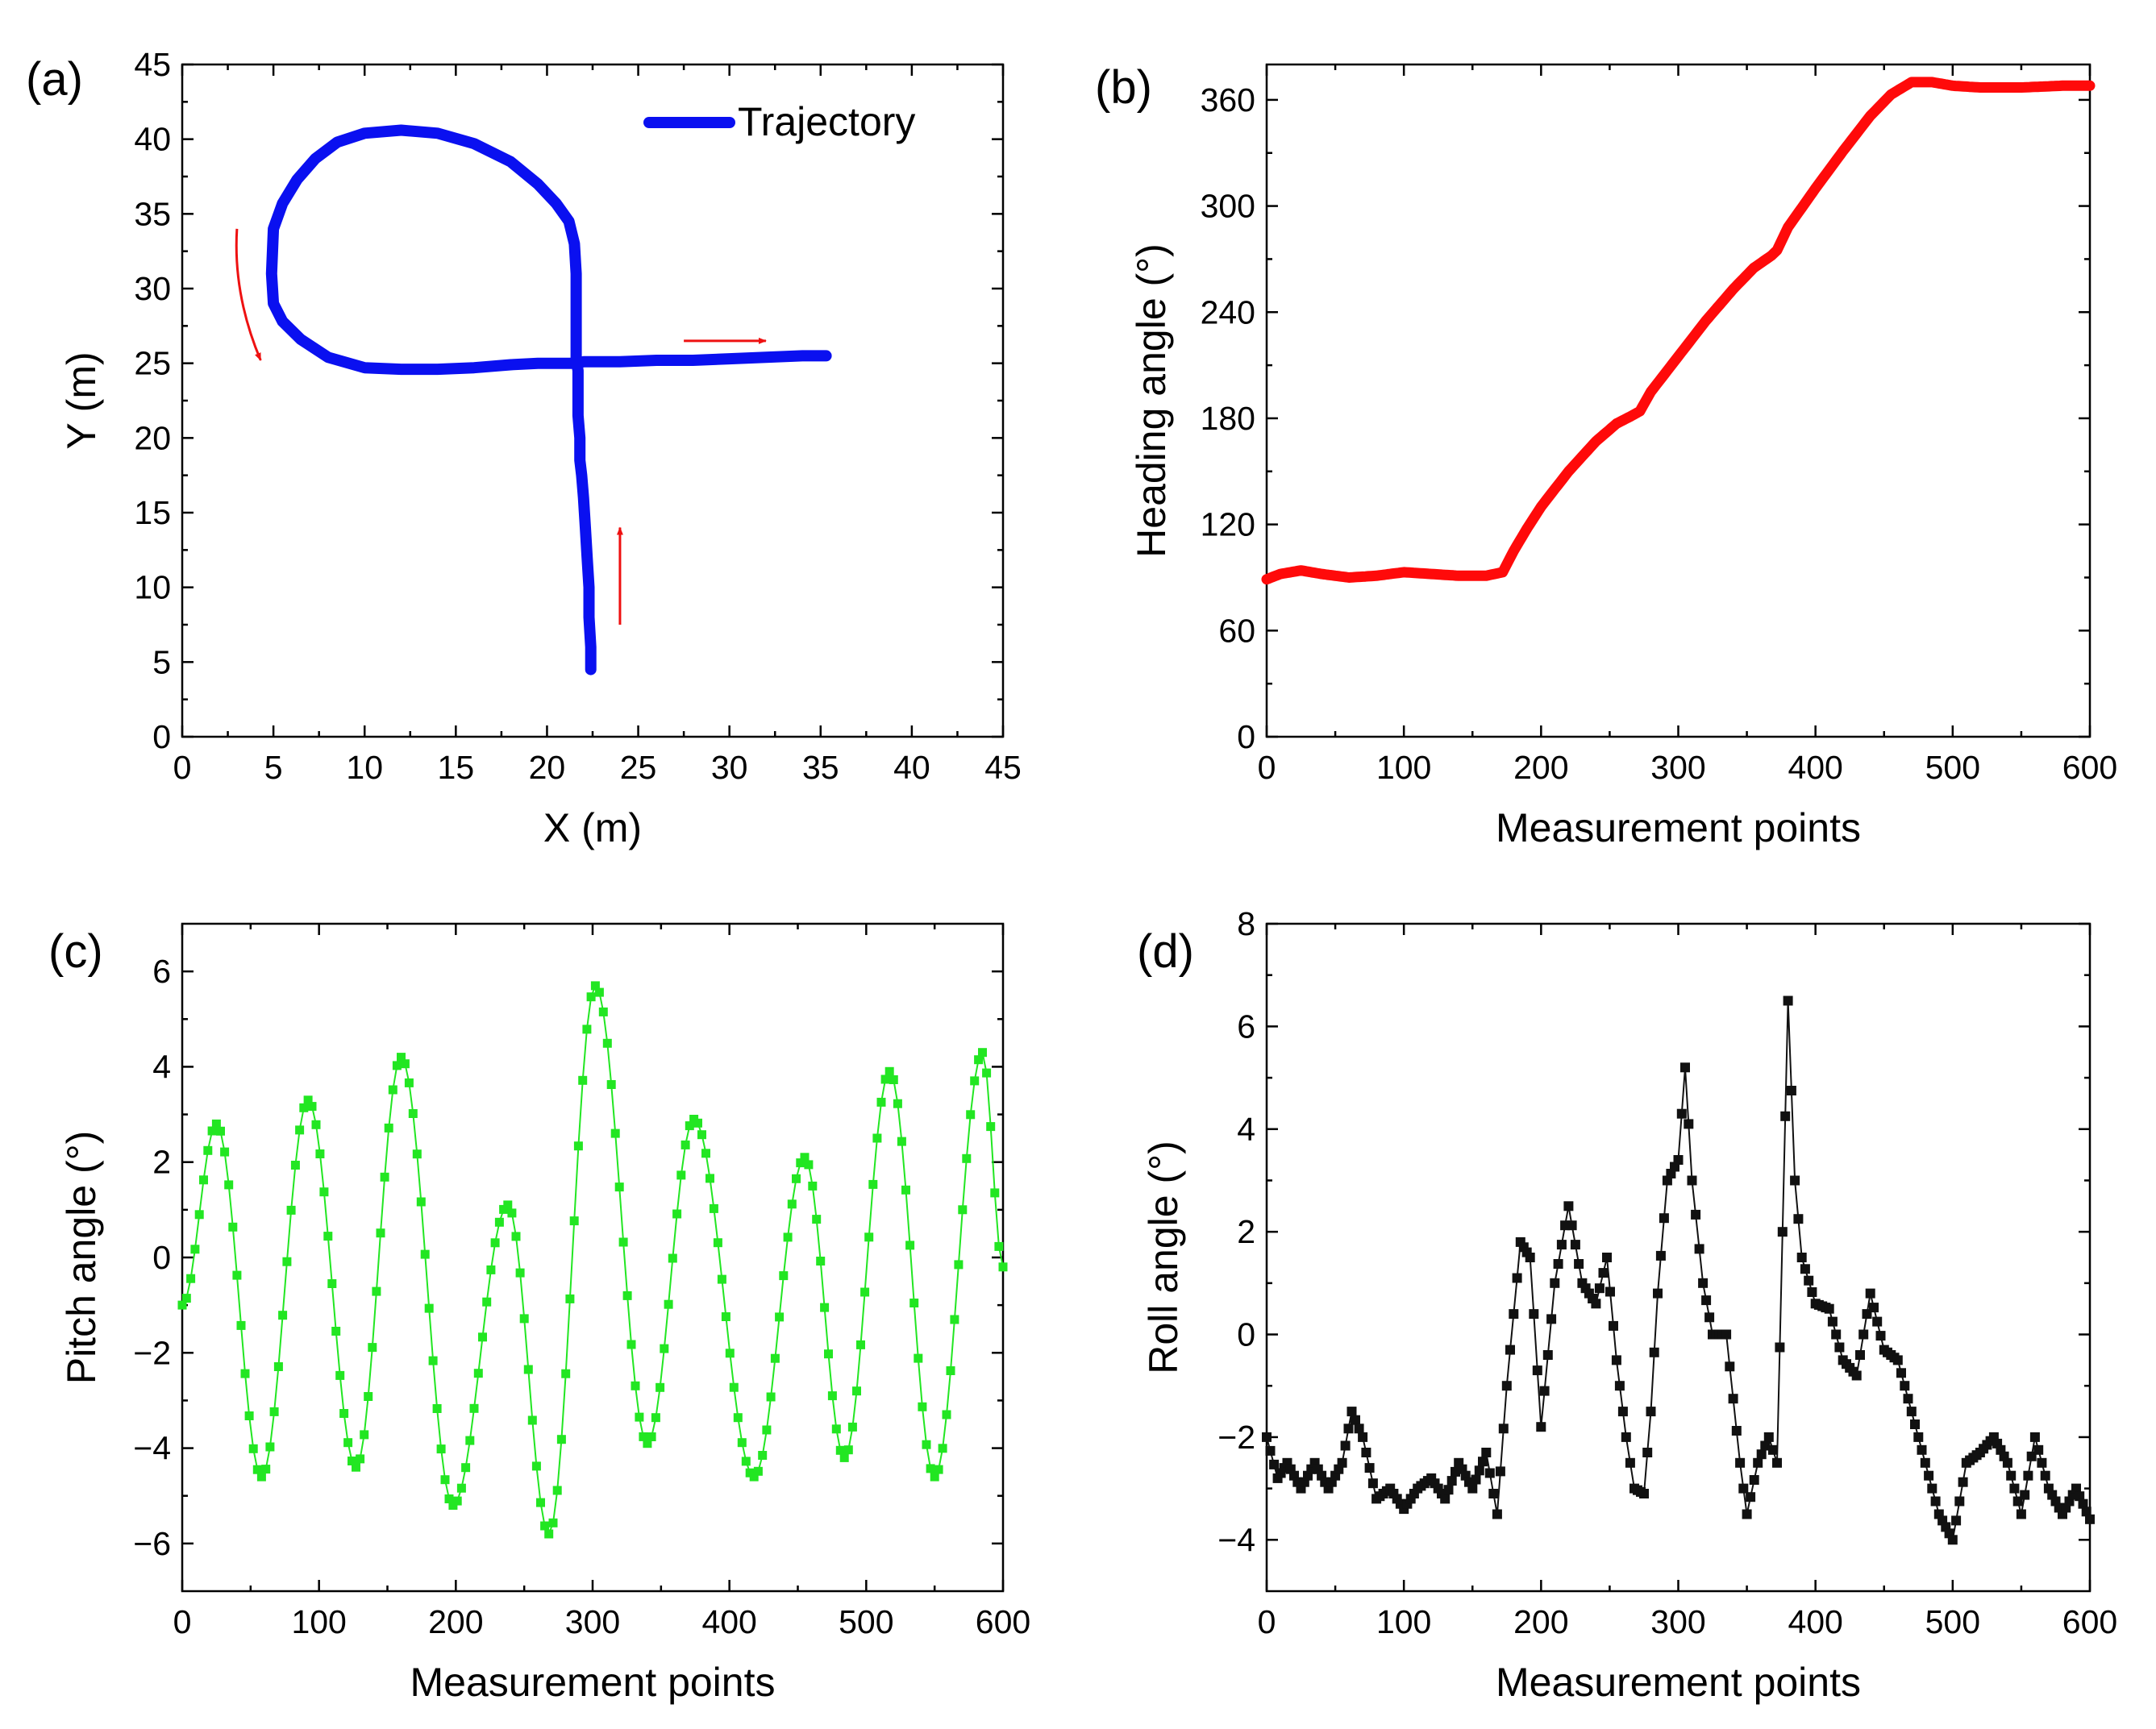 The height and width of the screenshot is (1729, 2156). Describe the element at coordinates (1003, 767) in the screenshot. I see `x-tick-label: 45` at that location.